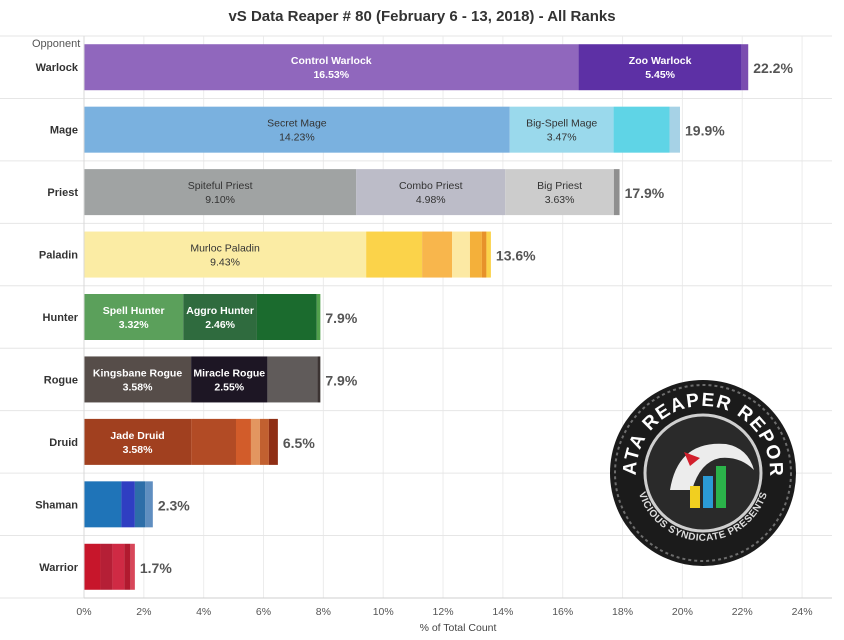 This screenshot has height=640, width=844. I want to click on class-label-rogue: Rogue, so click(61, 380).